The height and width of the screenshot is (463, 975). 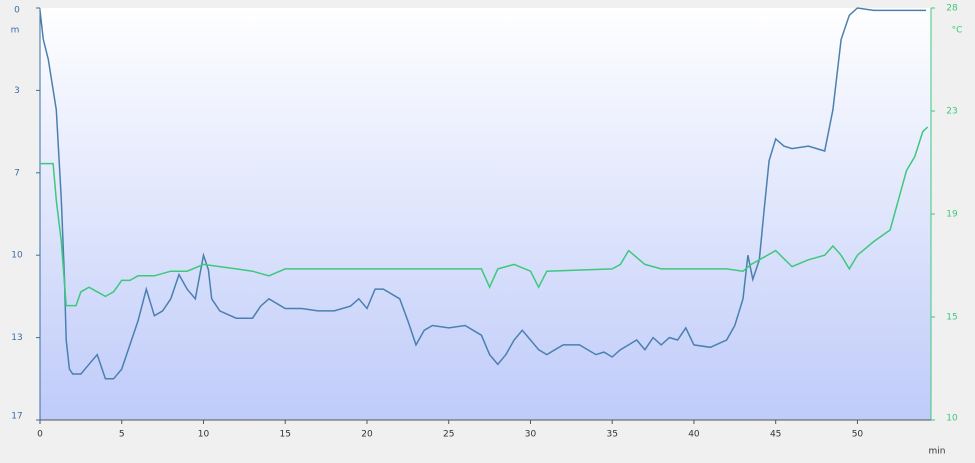 What do you see at coordinates (952, 9) in the screenshot?
I see `y2-tick-label: 28` at bounding box center [952, 9].